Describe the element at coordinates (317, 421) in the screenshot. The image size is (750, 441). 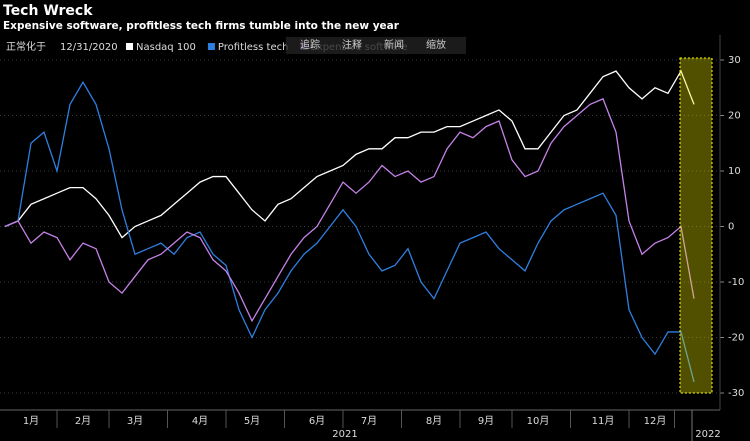
I see `x-tick-label: 6月` at that location.